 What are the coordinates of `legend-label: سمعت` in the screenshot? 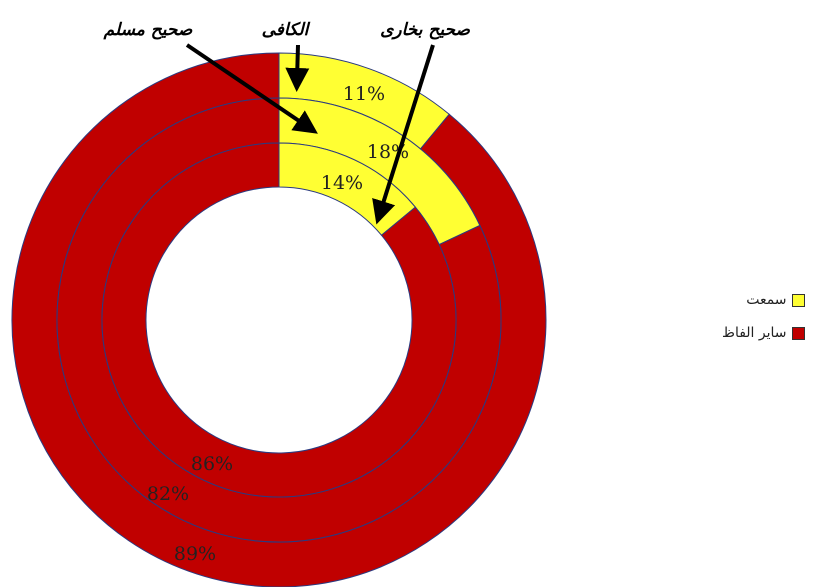 It's located at (766, 300).